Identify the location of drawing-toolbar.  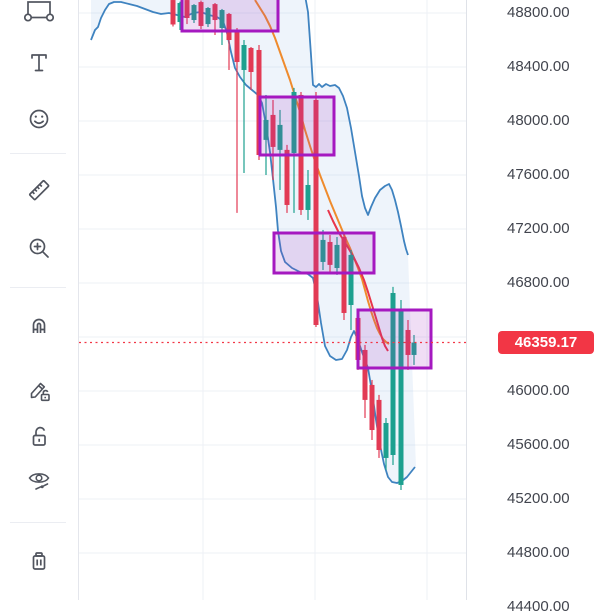
(39, 300).